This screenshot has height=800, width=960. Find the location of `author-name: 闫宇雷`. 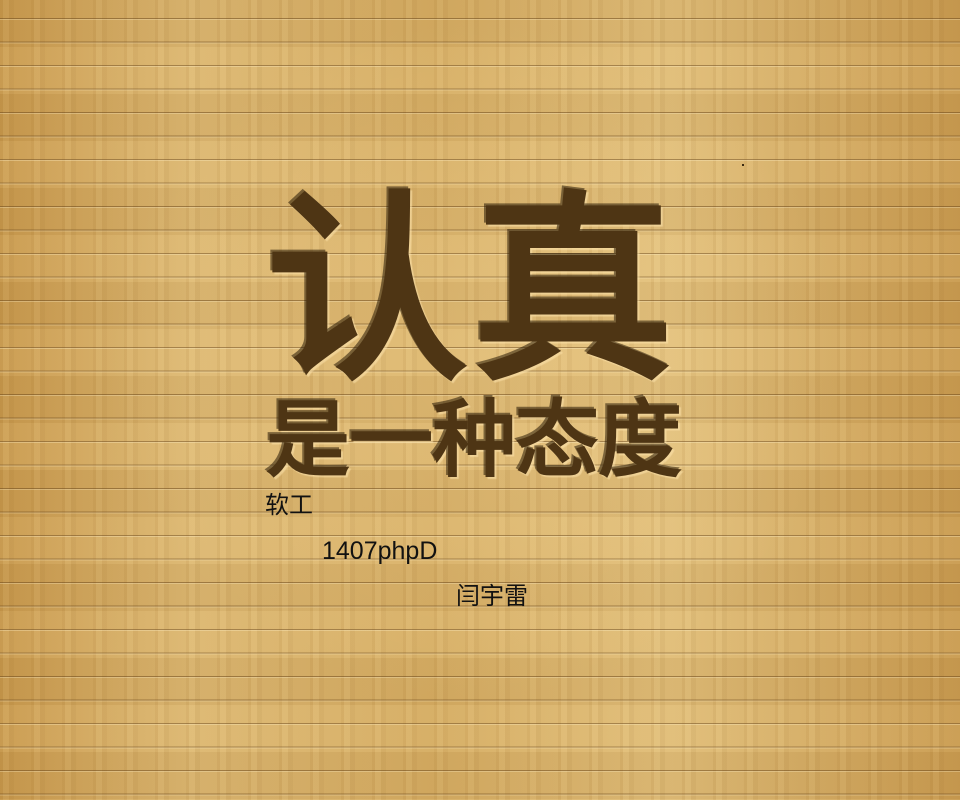

author-name: 闫宇雷 is located at coordinates (492, 596).